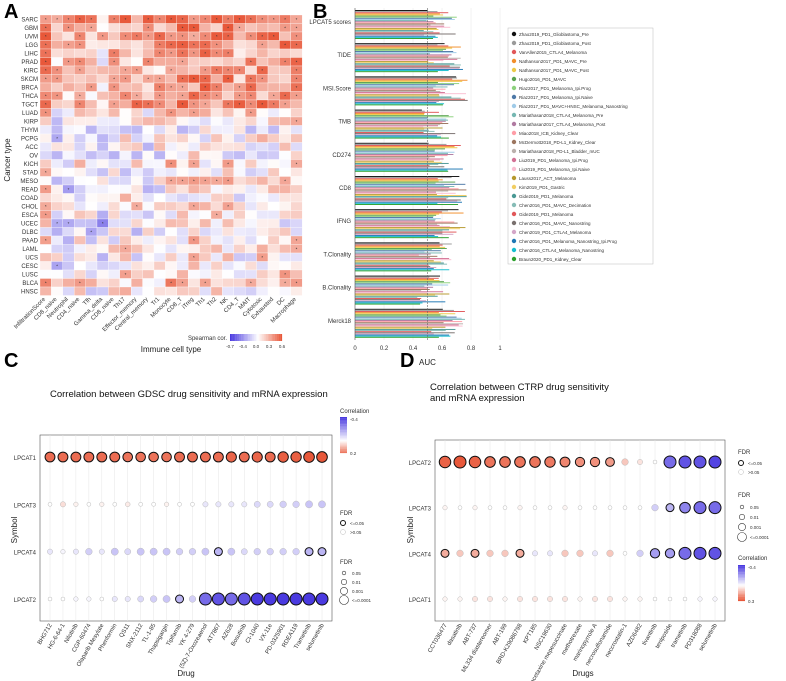  What do you see at coordinates (320, 12) in the screenshot?
I see `panel-letter-b: B` at bounding box center [320, 12].